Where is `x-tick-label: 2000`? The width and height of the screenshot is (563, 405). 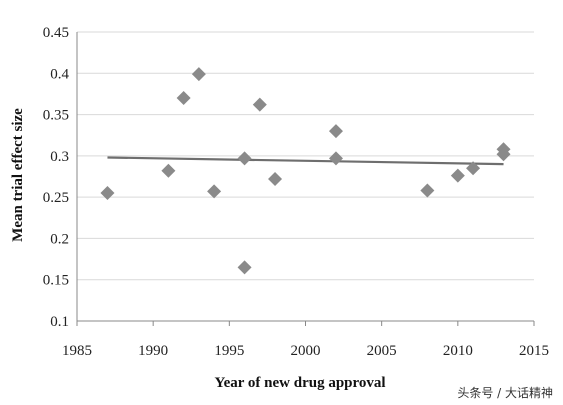
x-tick-label: 2000 is located at coordinates (306, 351).